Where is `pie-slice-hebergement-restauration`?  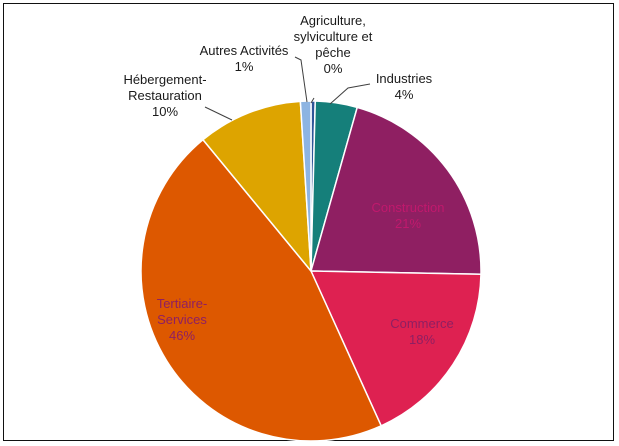
pie-slice-hebergement-restauration is located at coordinates (256, 187).